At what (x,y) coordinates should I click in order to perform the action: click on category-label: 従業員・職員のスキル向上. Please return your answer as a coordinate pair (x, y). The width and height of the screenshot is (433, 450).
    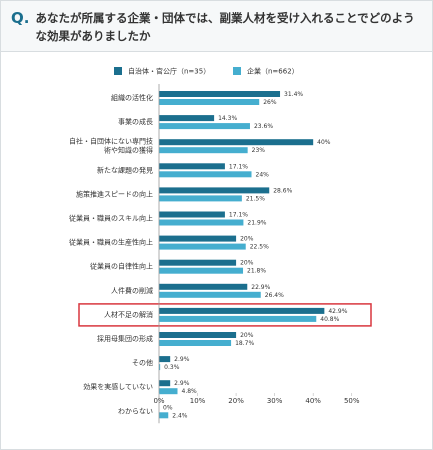
    Looking at the image, I should click on (111, 218).